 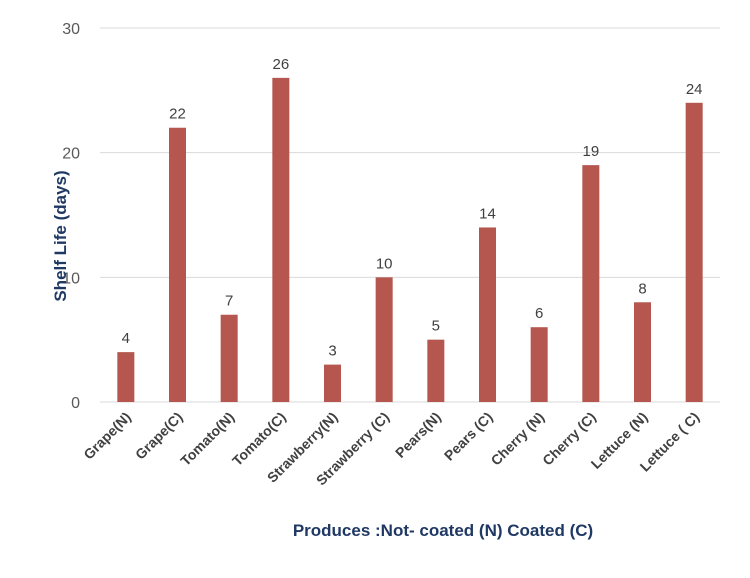 I want to click on y-axis-title: Shelf Life (days), so click(x=60, y=235).